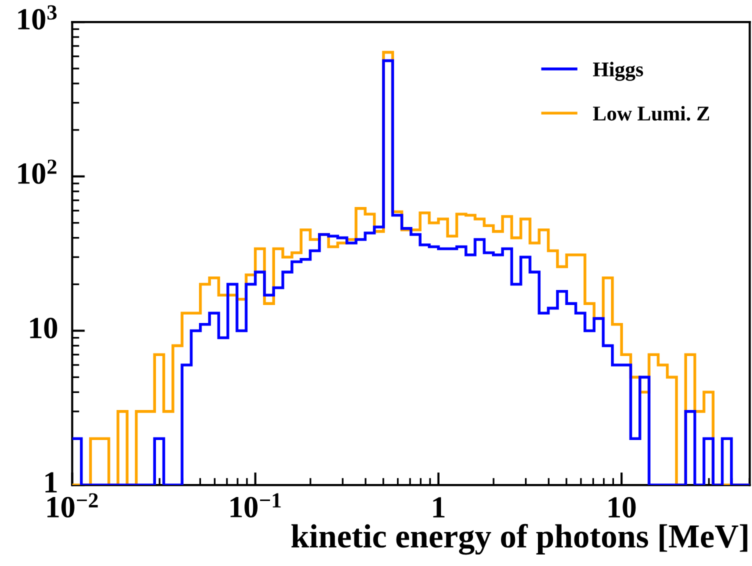 The height and width of the screenshot is (566, 752). Describe the element at coordinates (438, 507) in the screenshot. I see `x-tick-label: 1` at that location.